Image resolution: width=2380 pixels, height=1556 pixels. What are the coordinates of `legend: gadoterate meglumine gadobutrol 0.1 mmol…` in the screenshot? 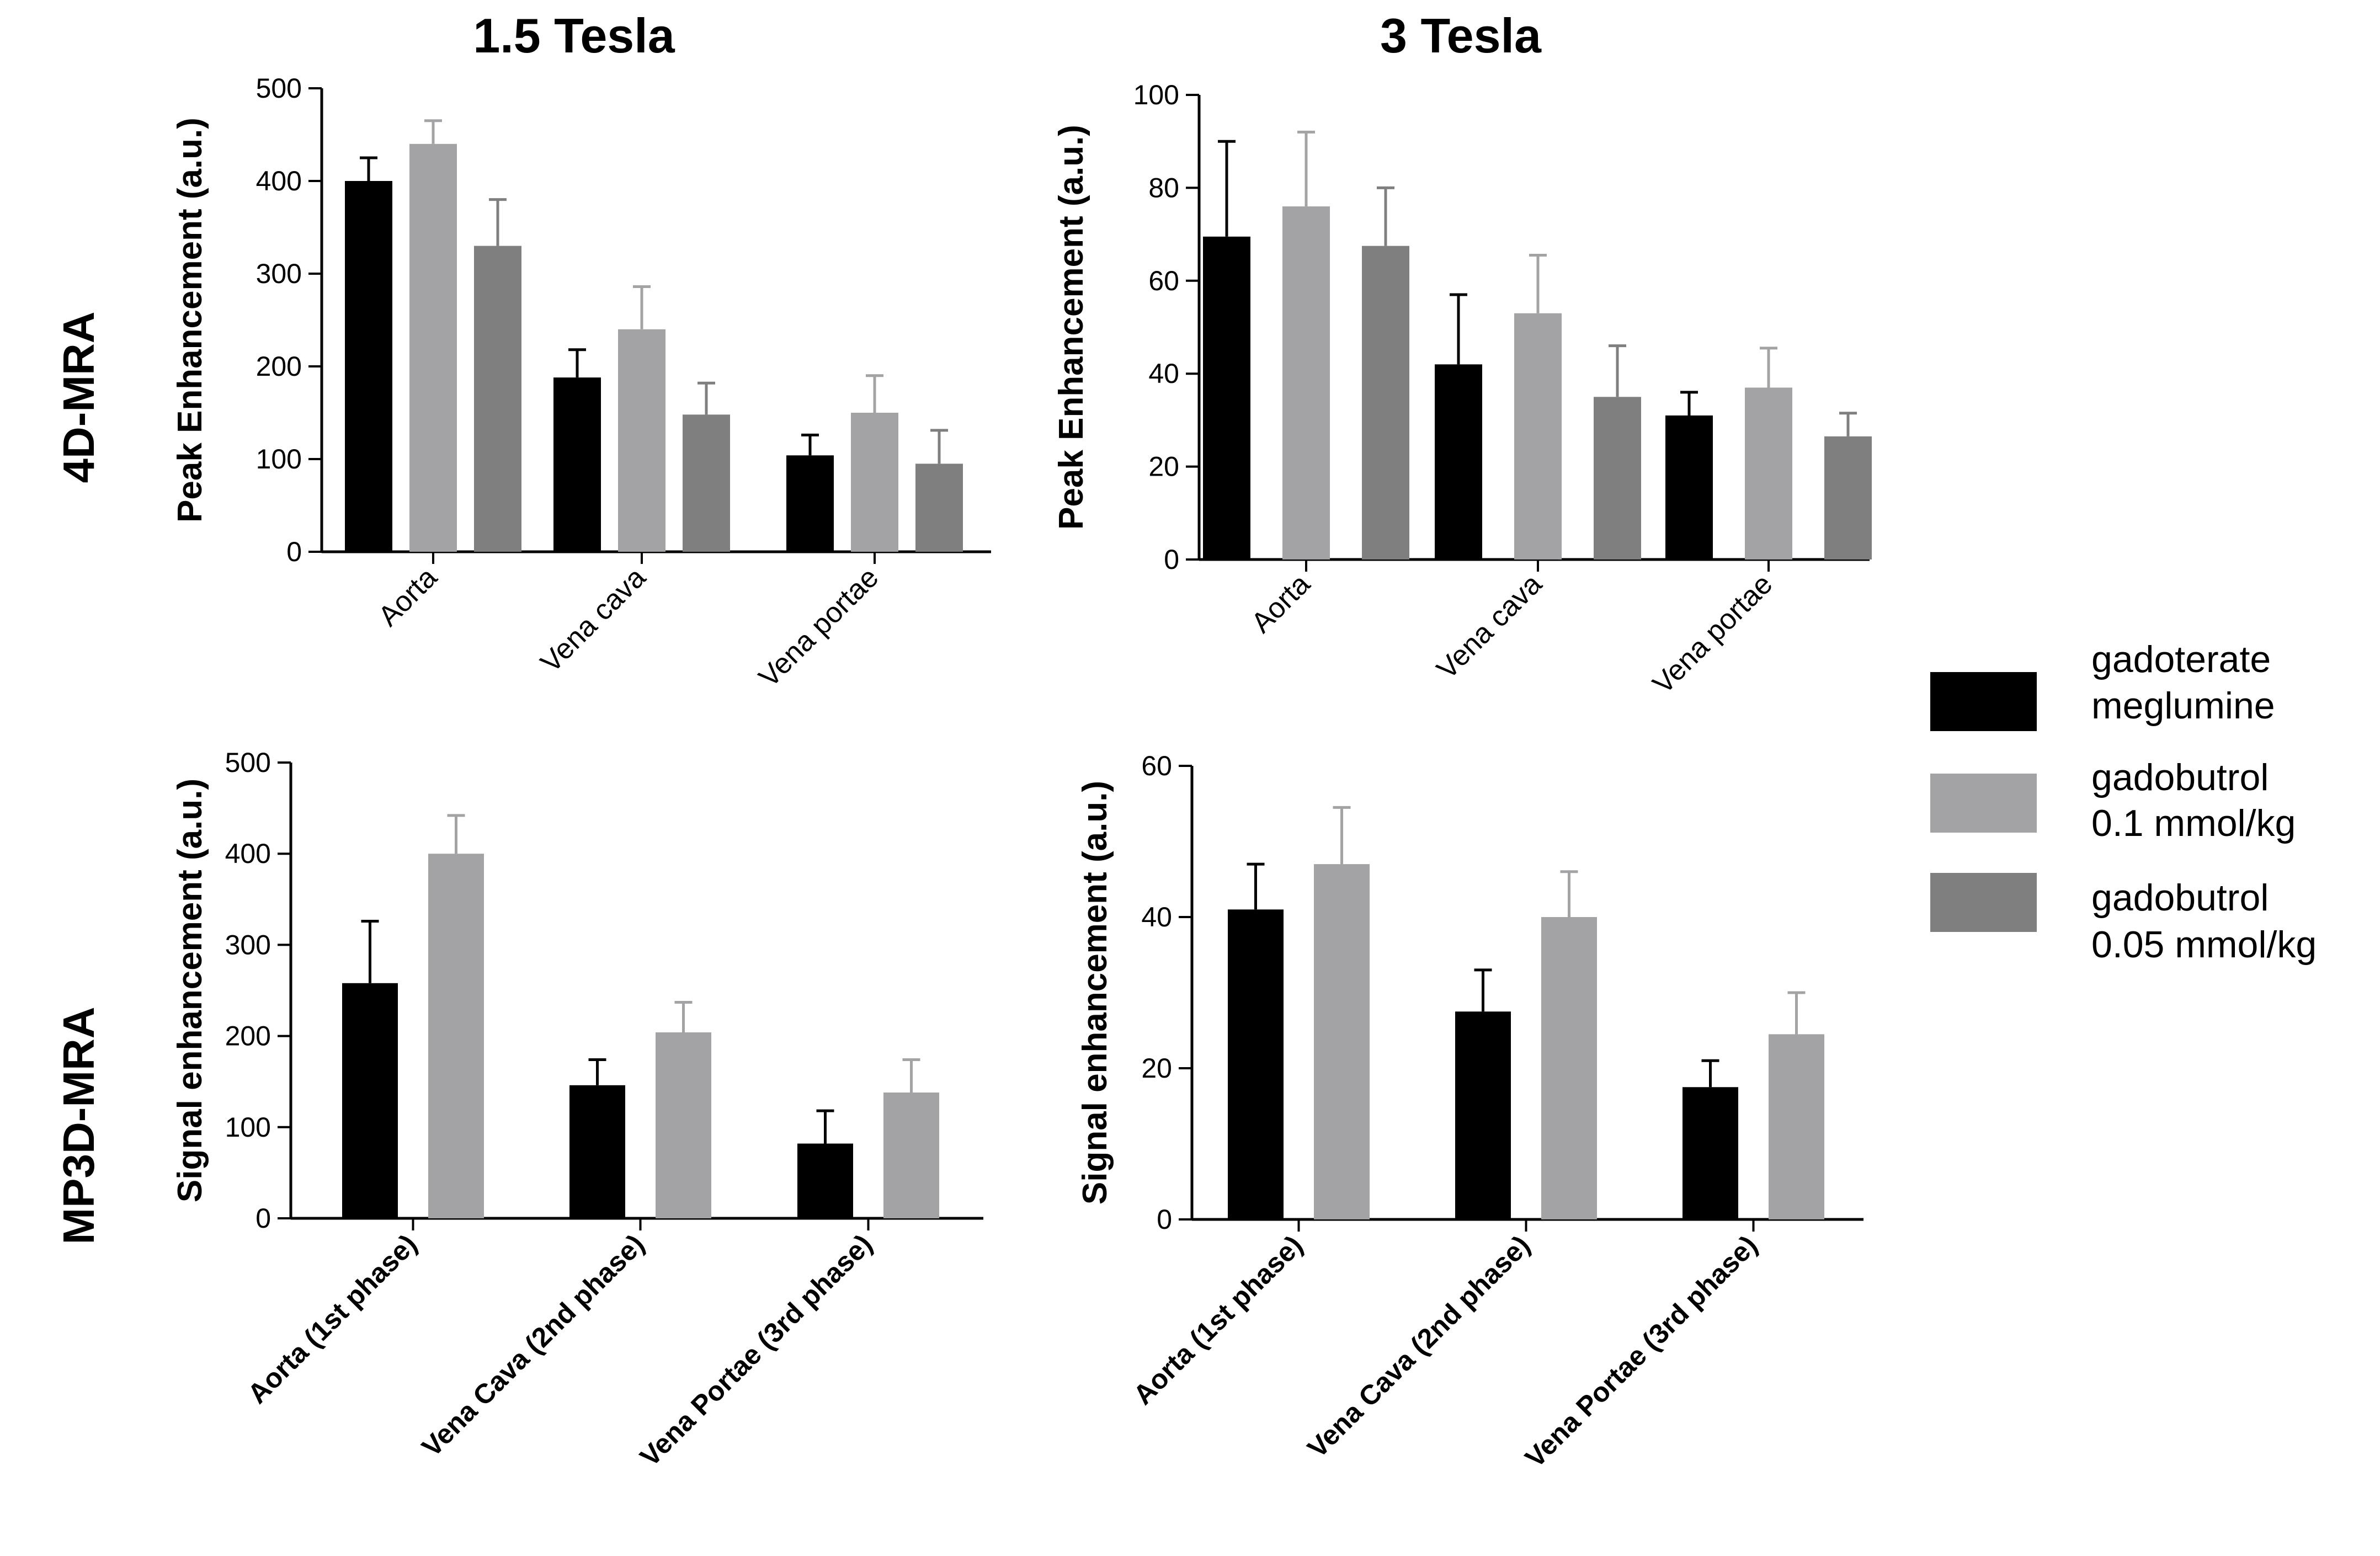 It's located at (2123, 802).